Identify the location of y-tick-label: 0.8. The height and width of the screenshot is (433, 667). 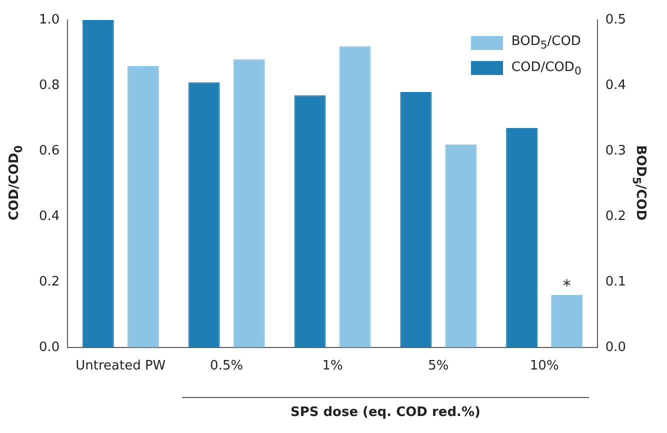
(49, 85).